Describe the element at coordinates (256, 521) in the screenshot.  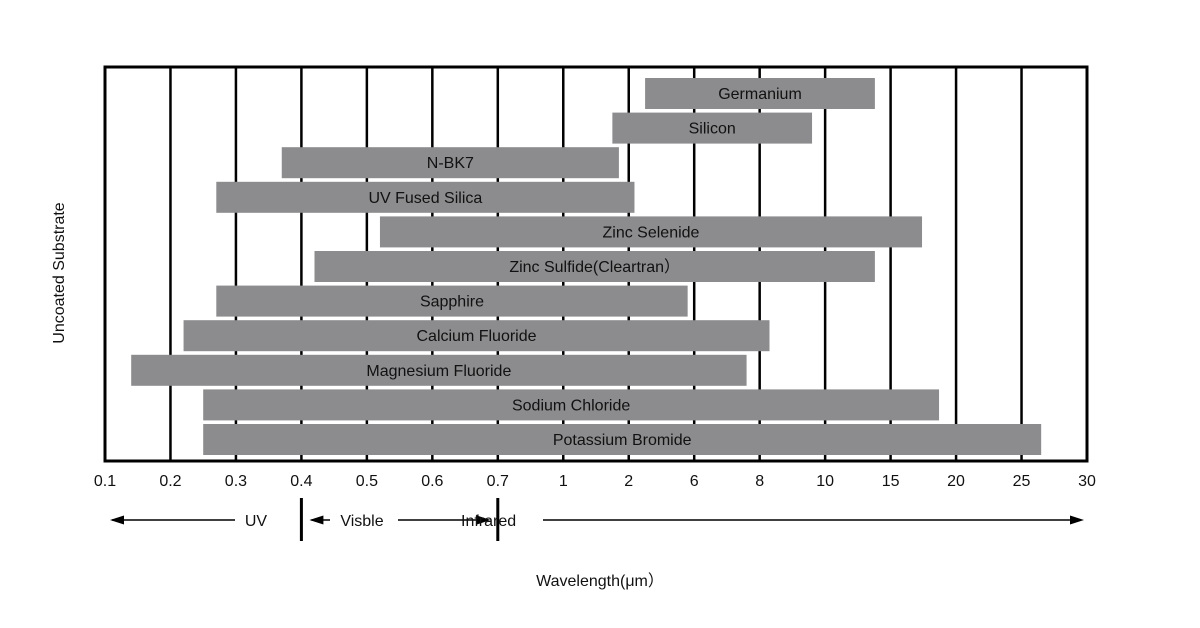
I see `region-label-uv: UV` at that location.